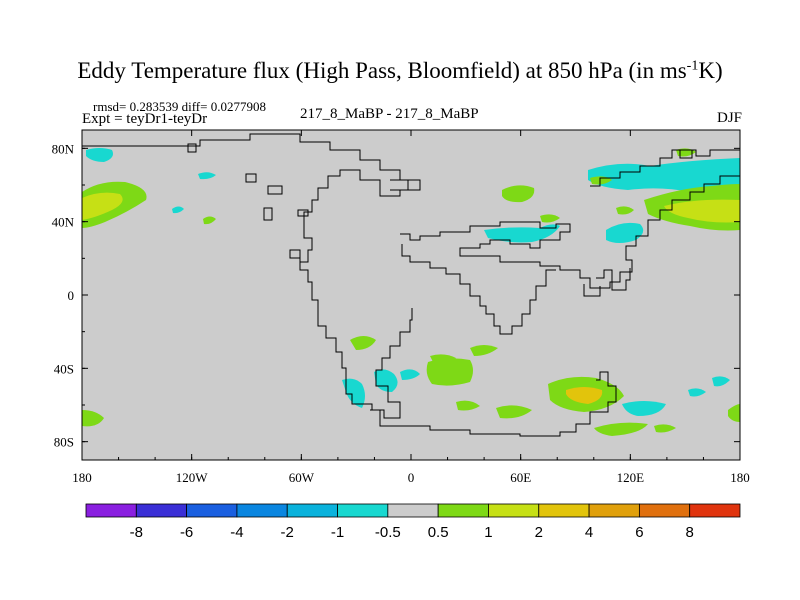  I want to click on colorbar, so click(413, 510).